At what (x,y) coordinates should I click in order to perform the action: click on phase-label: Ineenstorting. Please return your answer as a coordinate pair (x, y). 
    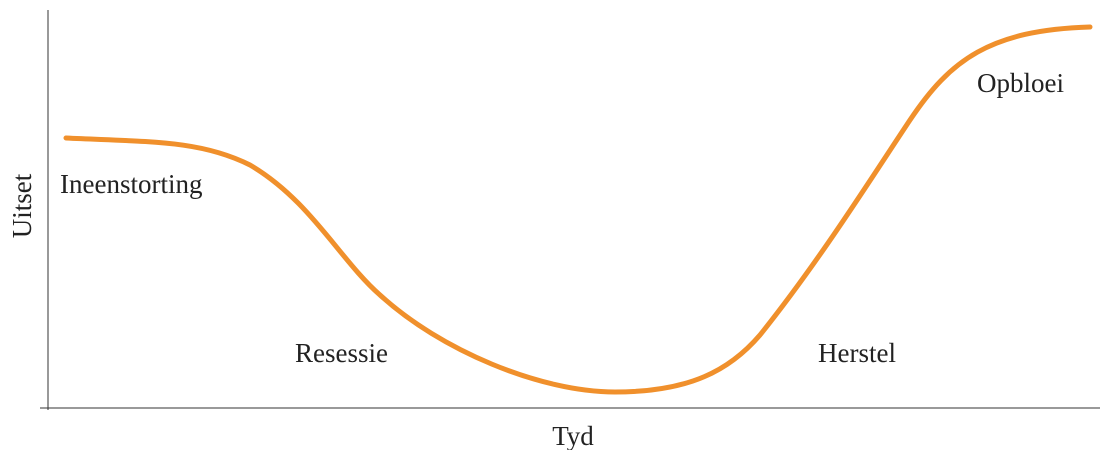
    Looking at the image, I should click on (131, 184).